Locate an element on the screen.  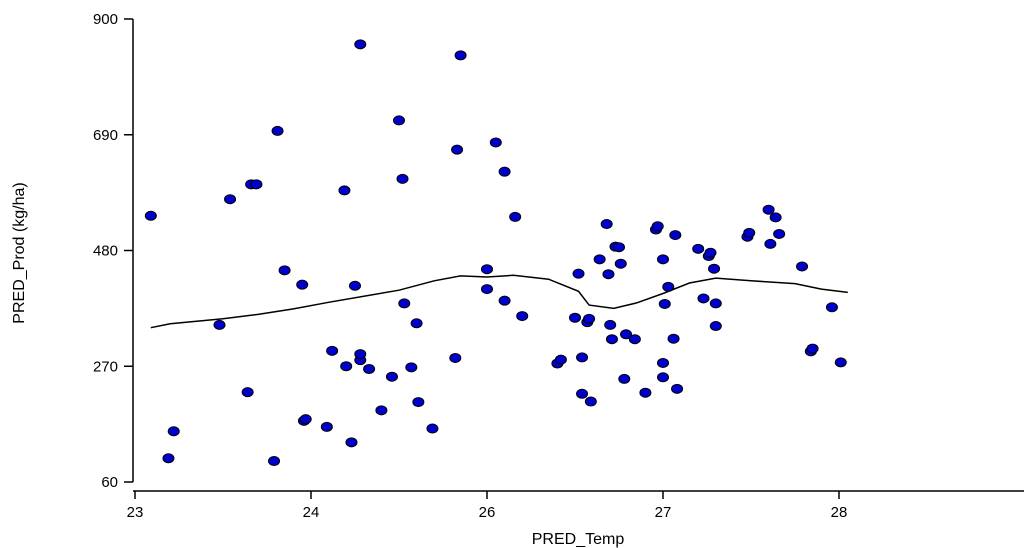
trend-line is located at coordinates (499, 301).